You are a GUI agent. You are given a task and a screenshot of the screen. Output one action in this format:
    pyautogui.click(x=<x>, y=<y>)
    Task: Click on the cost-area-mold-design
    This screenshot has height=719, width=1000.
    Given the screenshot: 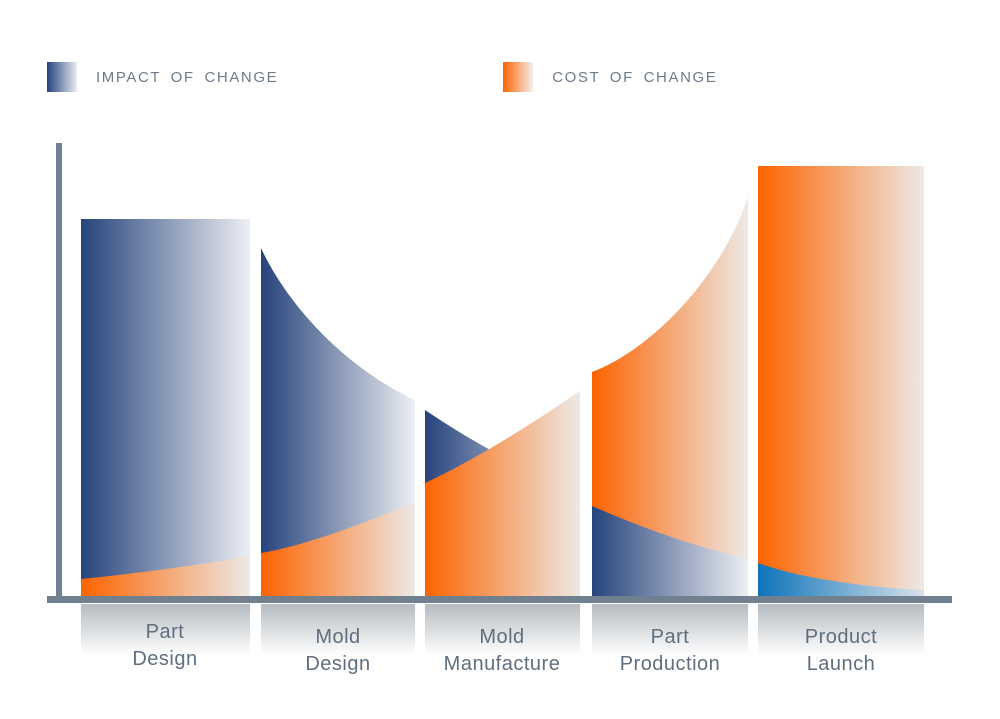 What is the action you would take?
    pyautogui.click(x=338, y=549)
    